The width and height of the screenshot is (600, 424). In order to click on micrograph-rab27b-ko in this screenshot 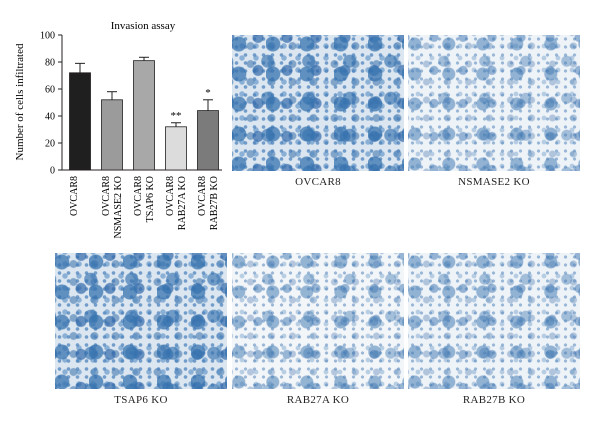, I will do `click(494, 321)`.